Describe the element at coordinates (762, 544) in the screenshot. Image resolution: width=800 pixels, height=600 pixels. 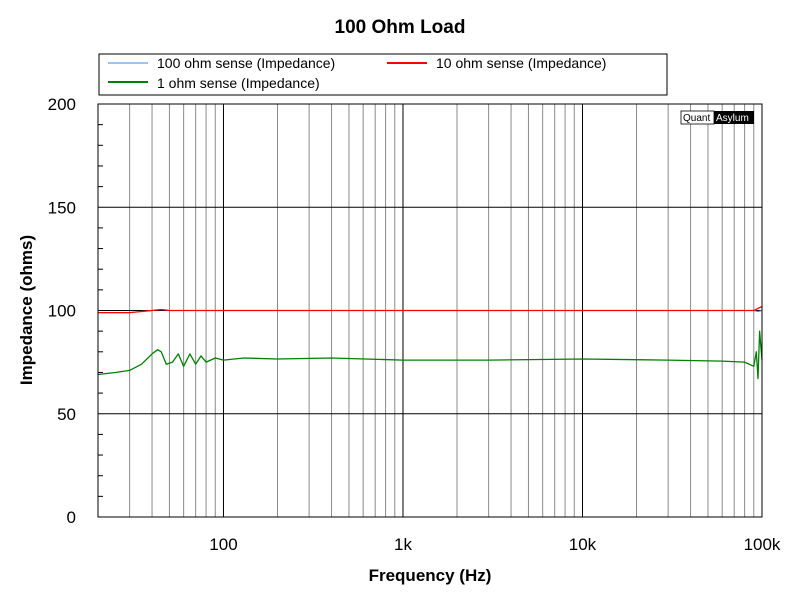
I see `x-tick-label: 100k` at that location.